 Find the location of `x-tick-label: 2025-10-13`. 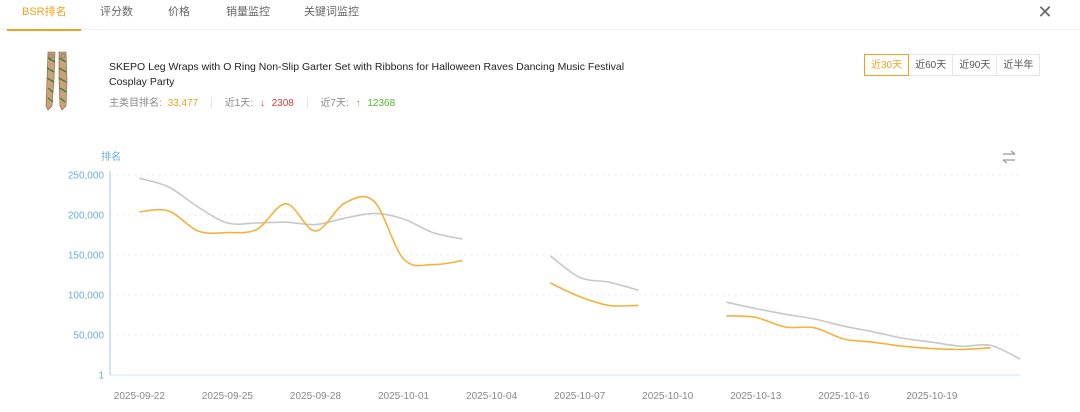

x-tick-label: 2025-10-13 is located at coordinates (756, 396).